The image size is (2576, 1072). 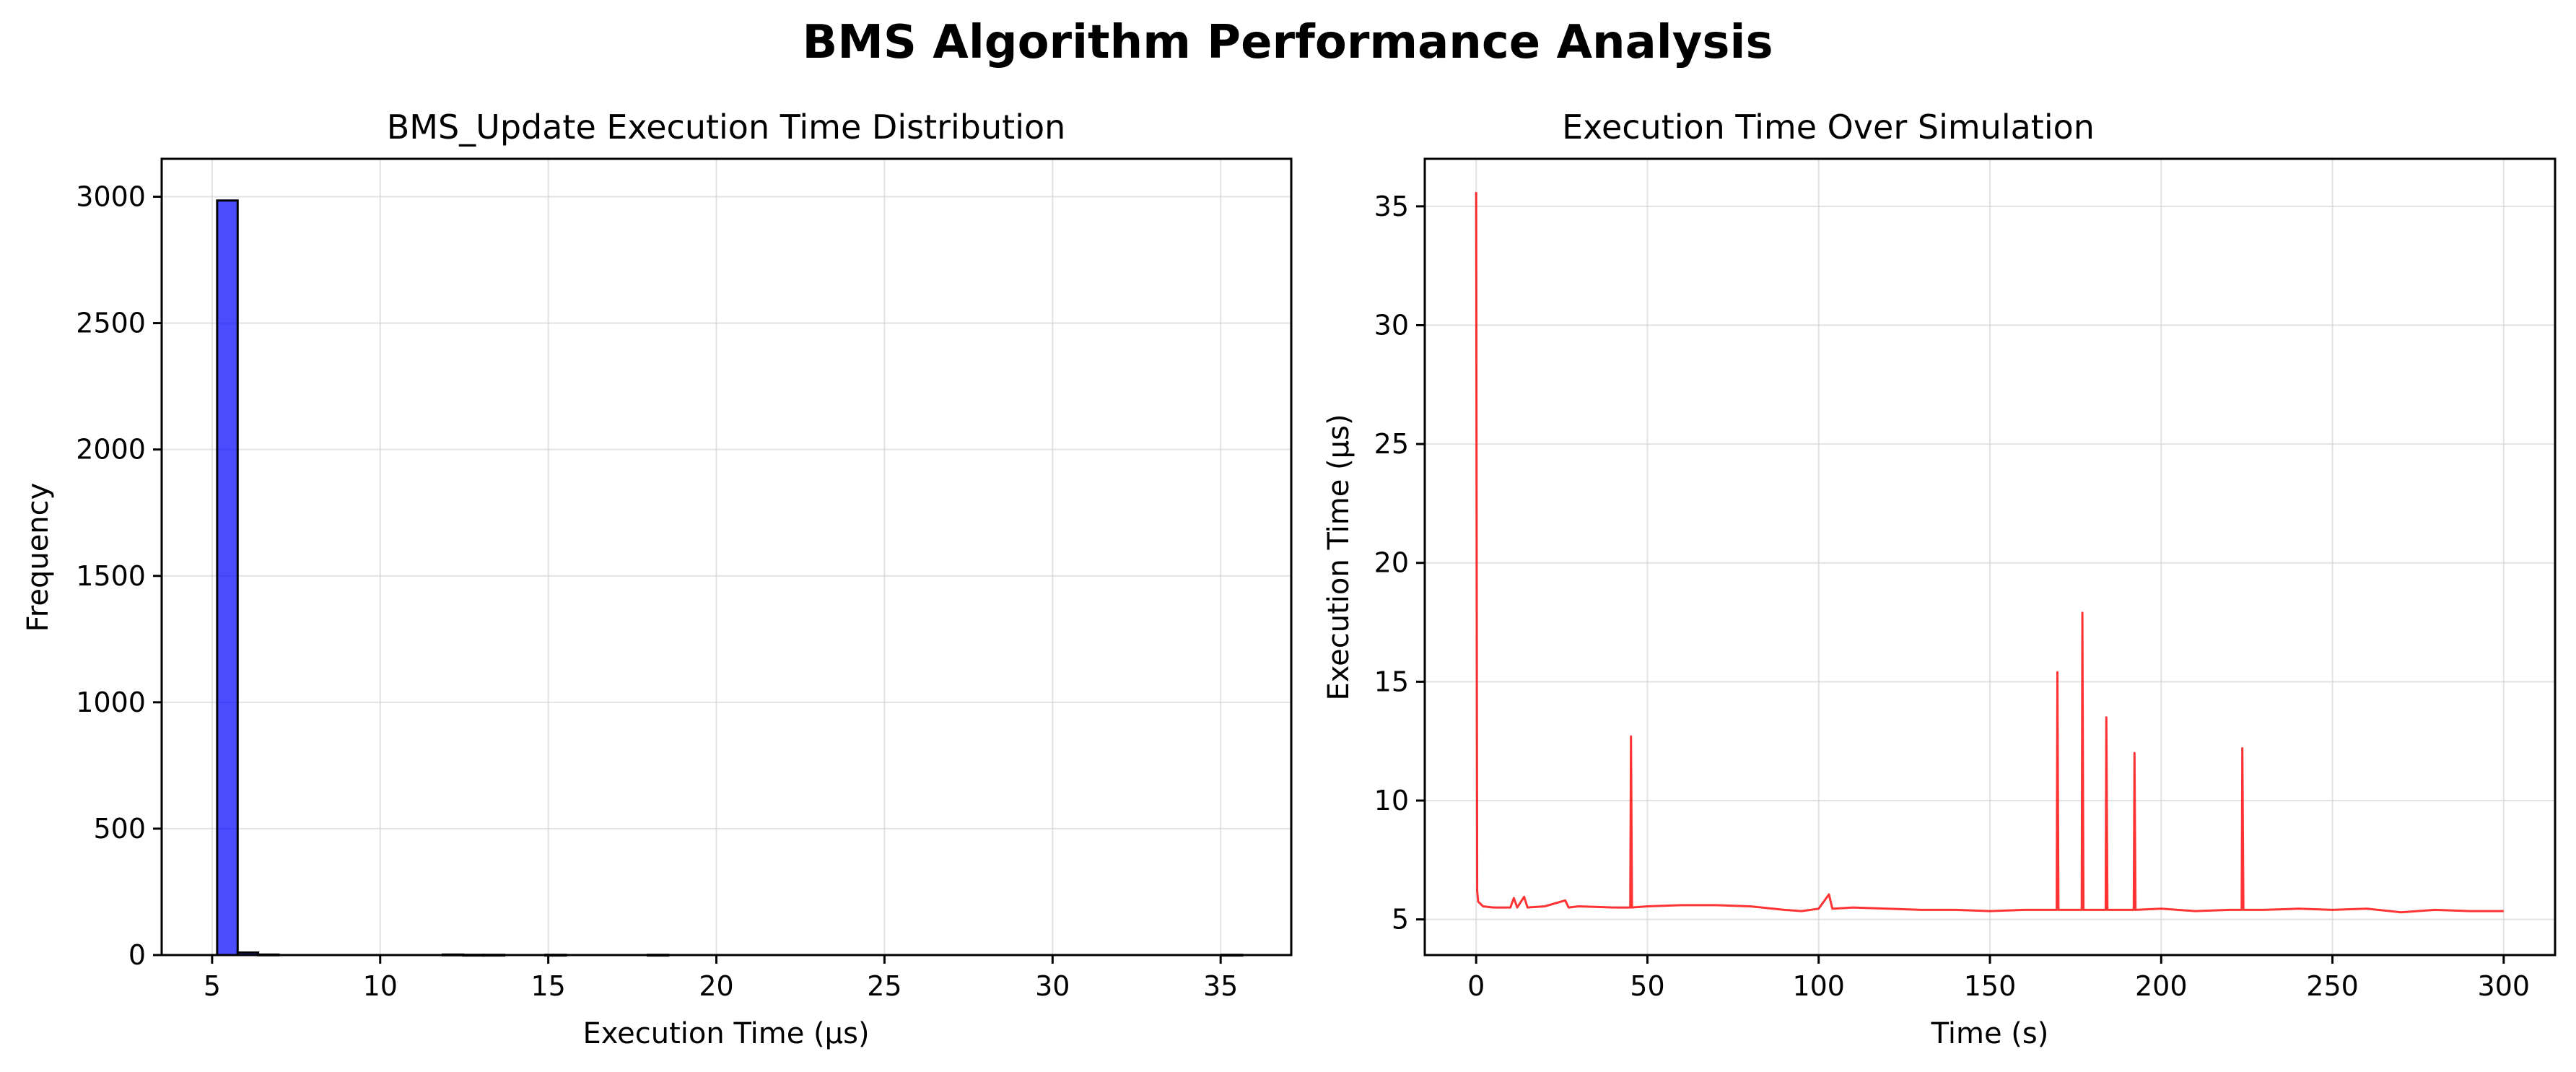 What do you see at coordinates (2332, 986) in the screenshot?
I see `line-chart-x-tick-label: 250` at bounding box center [2332, 986].